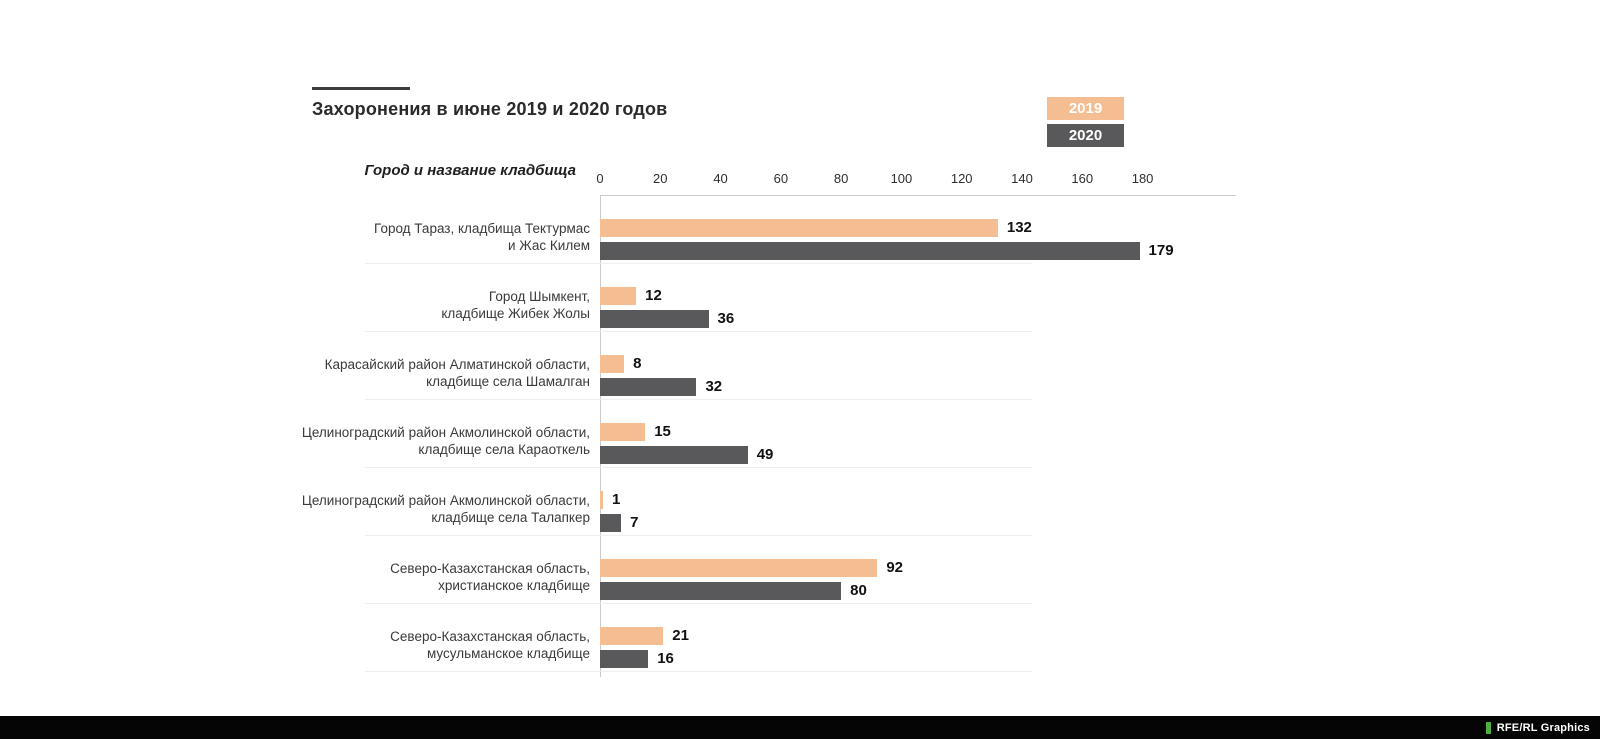 The width and height of the screenshot is (1600, 739). I want to click on category-label-line-1: Город Тараз, кладбища Тектурмас, so click(482, 228).